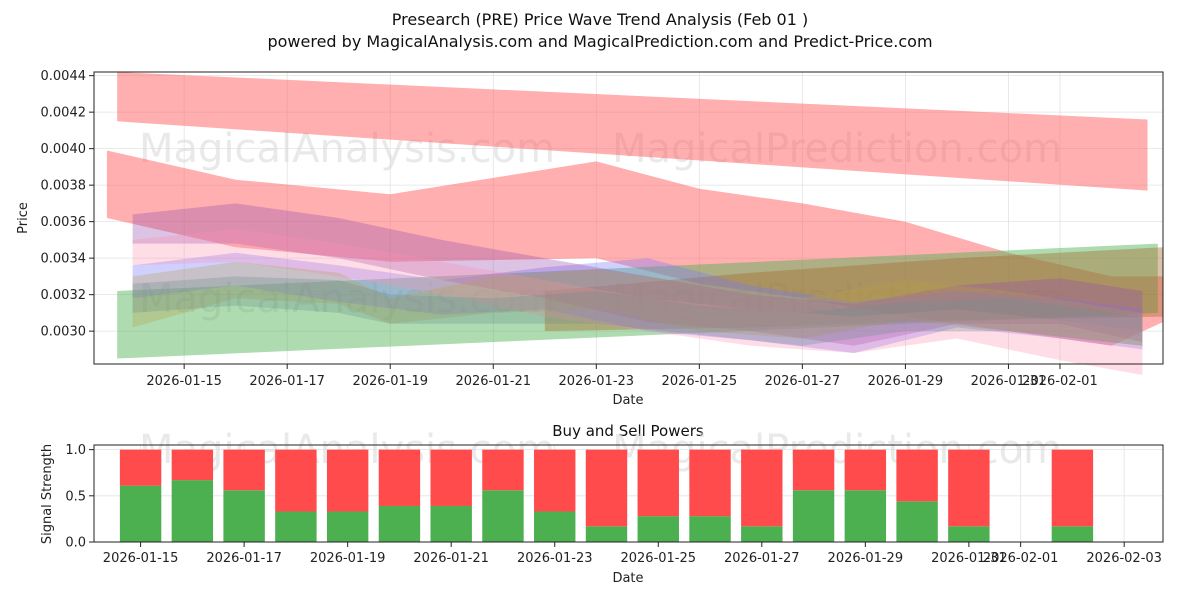 This screenshot has width=1200, height=600. What do you see at coordinates (837, 450) in the screenshot?
I see `watermark-bottom-right: MagicalPrediction.com` at bounding box center [837, 450].